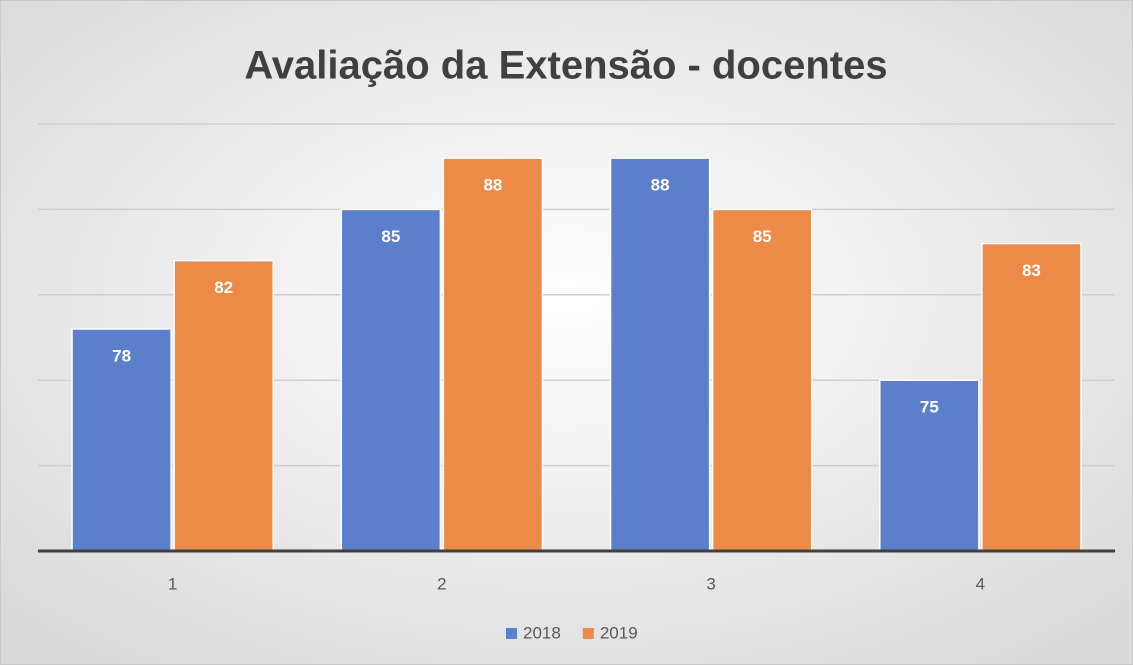 This screenshot has height=665, width=1133. What do you see at coordinates (1031, 270) in the screenshot?
I see `data-label: 83` at bounding box center [1031, 270].